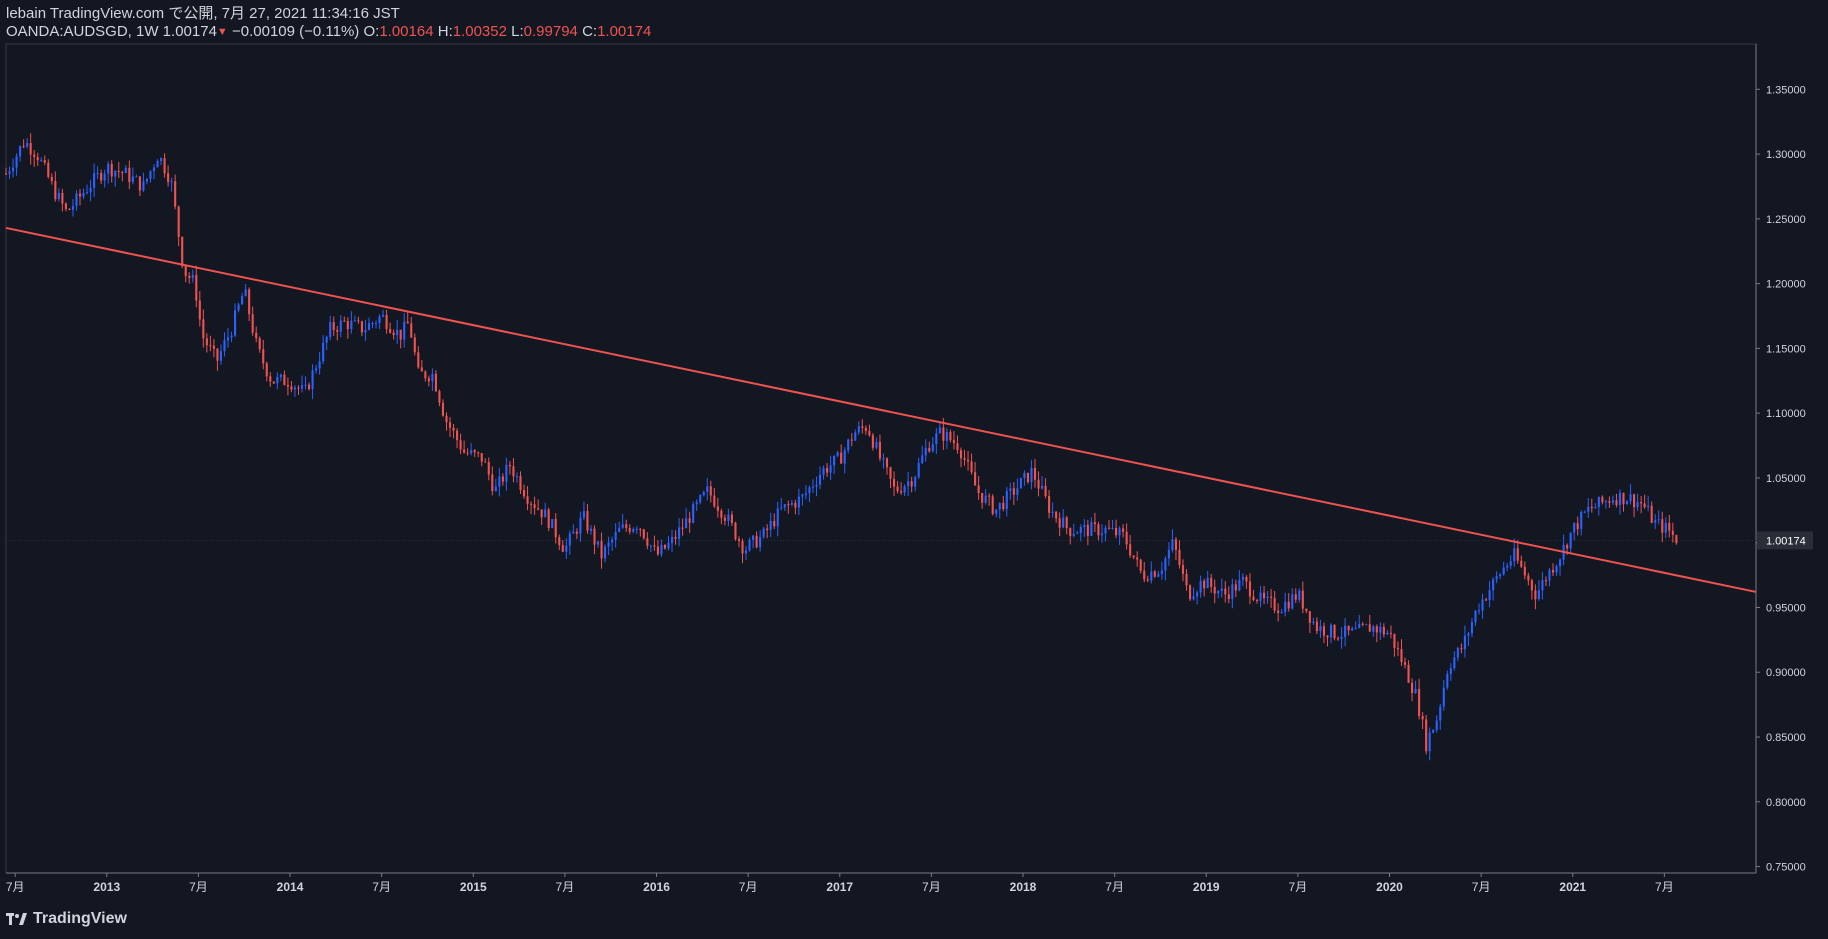 The image size is (1828, 939). What do you see at coordinates (290, 887) in the screenshot?
I see `x-tick-label: 2014` at bounding box center [290, 887].